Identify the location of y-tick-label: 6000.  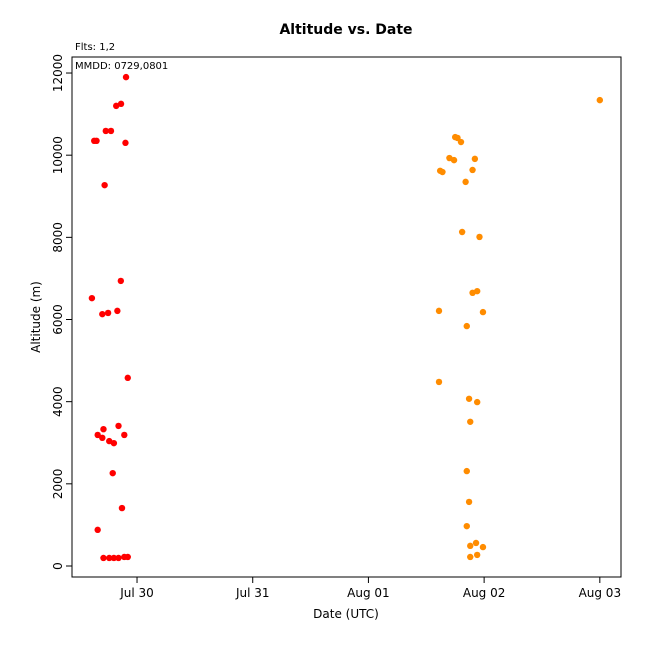
(58, 319).